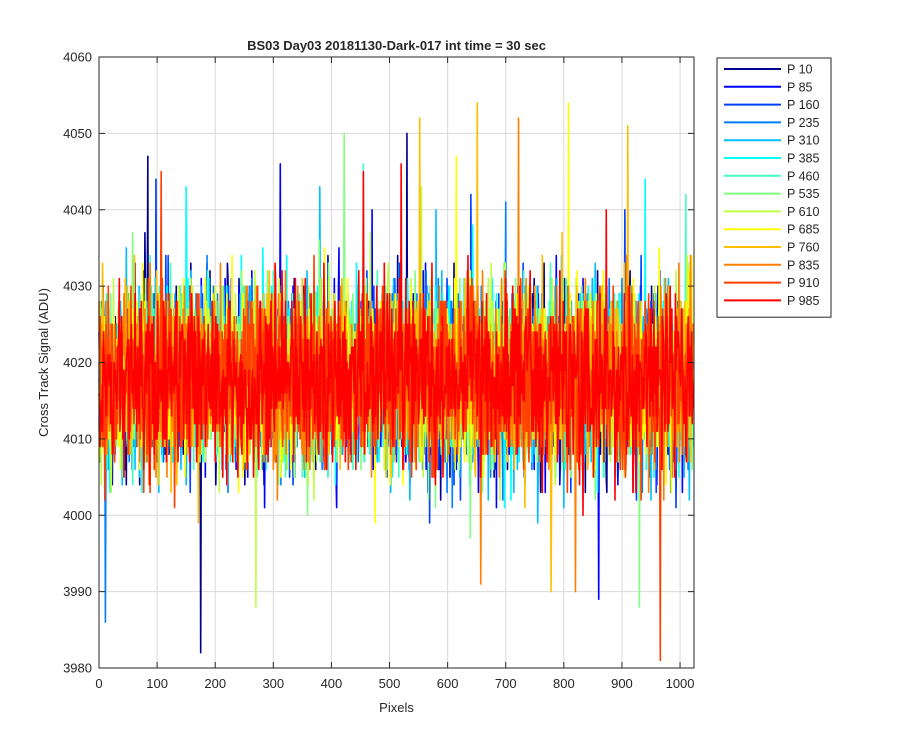 This screenshot has height=750, width=900. I want to click on x-tick-label: 500, so click(390, 683).